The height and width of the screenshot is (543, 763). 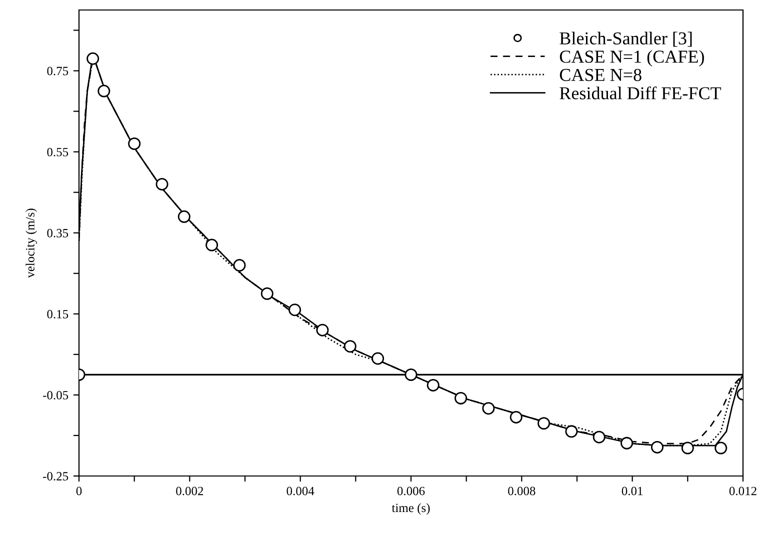 What do you see at coordinates (57, 314) in the screenshot?
I see `y-tick-label: 0.15` at bounding box center [57, 314].